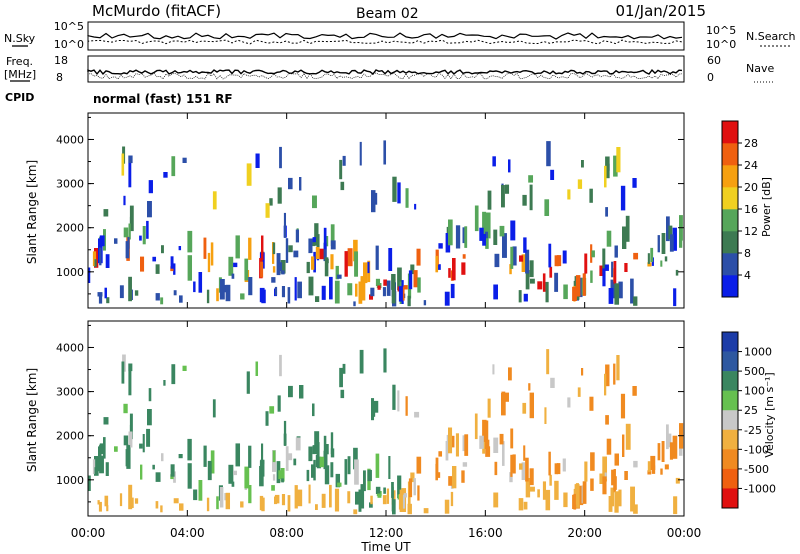  What do you see at coordinates (385, 76) in the screenshot?
I see `nave-line` at bounding box center [385, 76].